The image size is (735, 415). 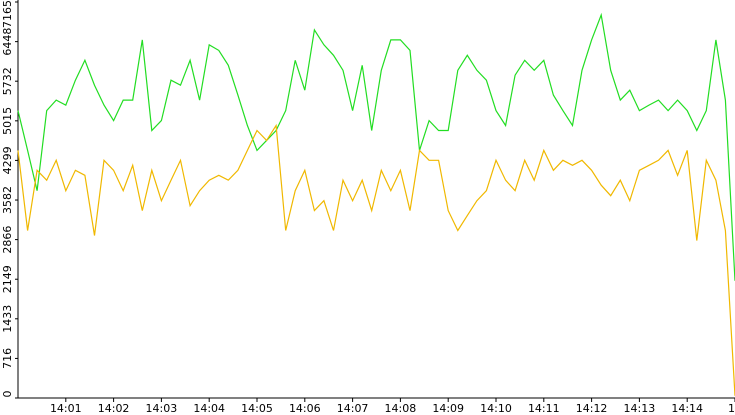 What do you see at coordinates (162, 408) in the screenshot?
I see `x-tick-label: 14:03` at bounding box center [162, 408].